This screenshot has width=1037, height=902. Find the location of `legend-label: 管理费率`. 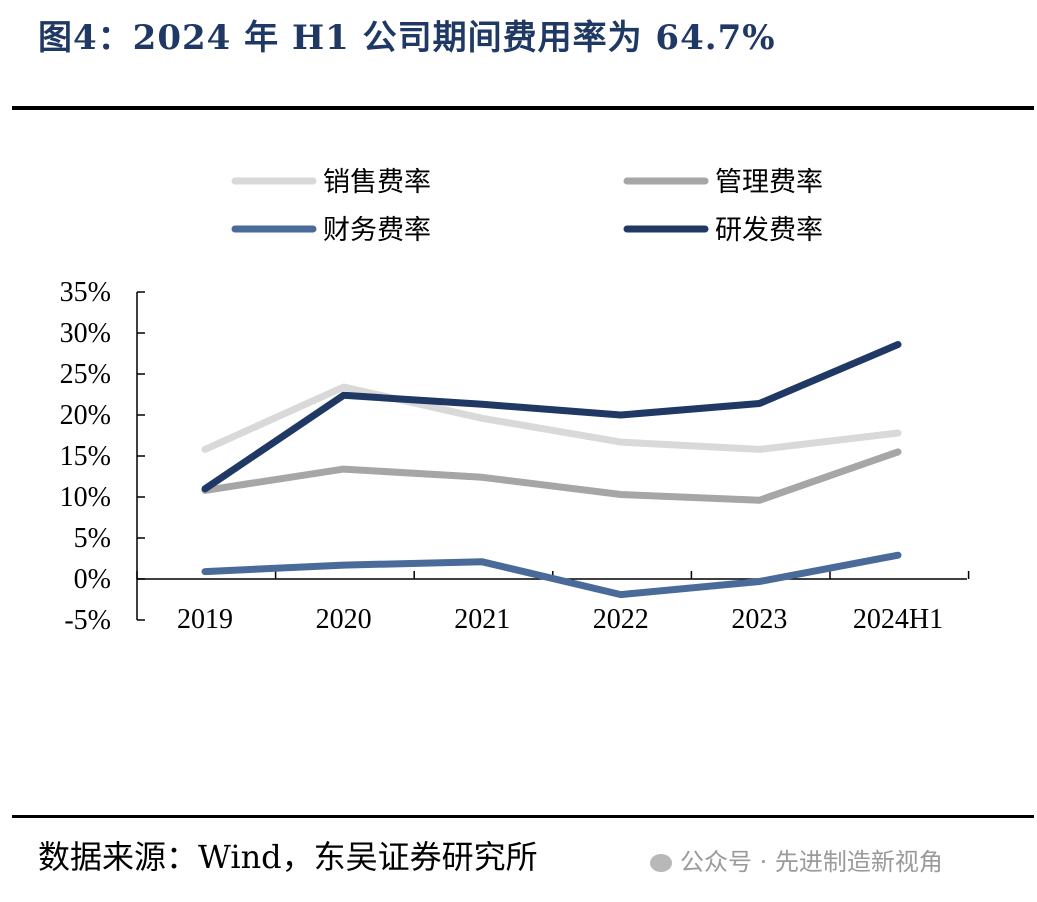

legend-label: 管理费率 is located at coordinates (769, 182).